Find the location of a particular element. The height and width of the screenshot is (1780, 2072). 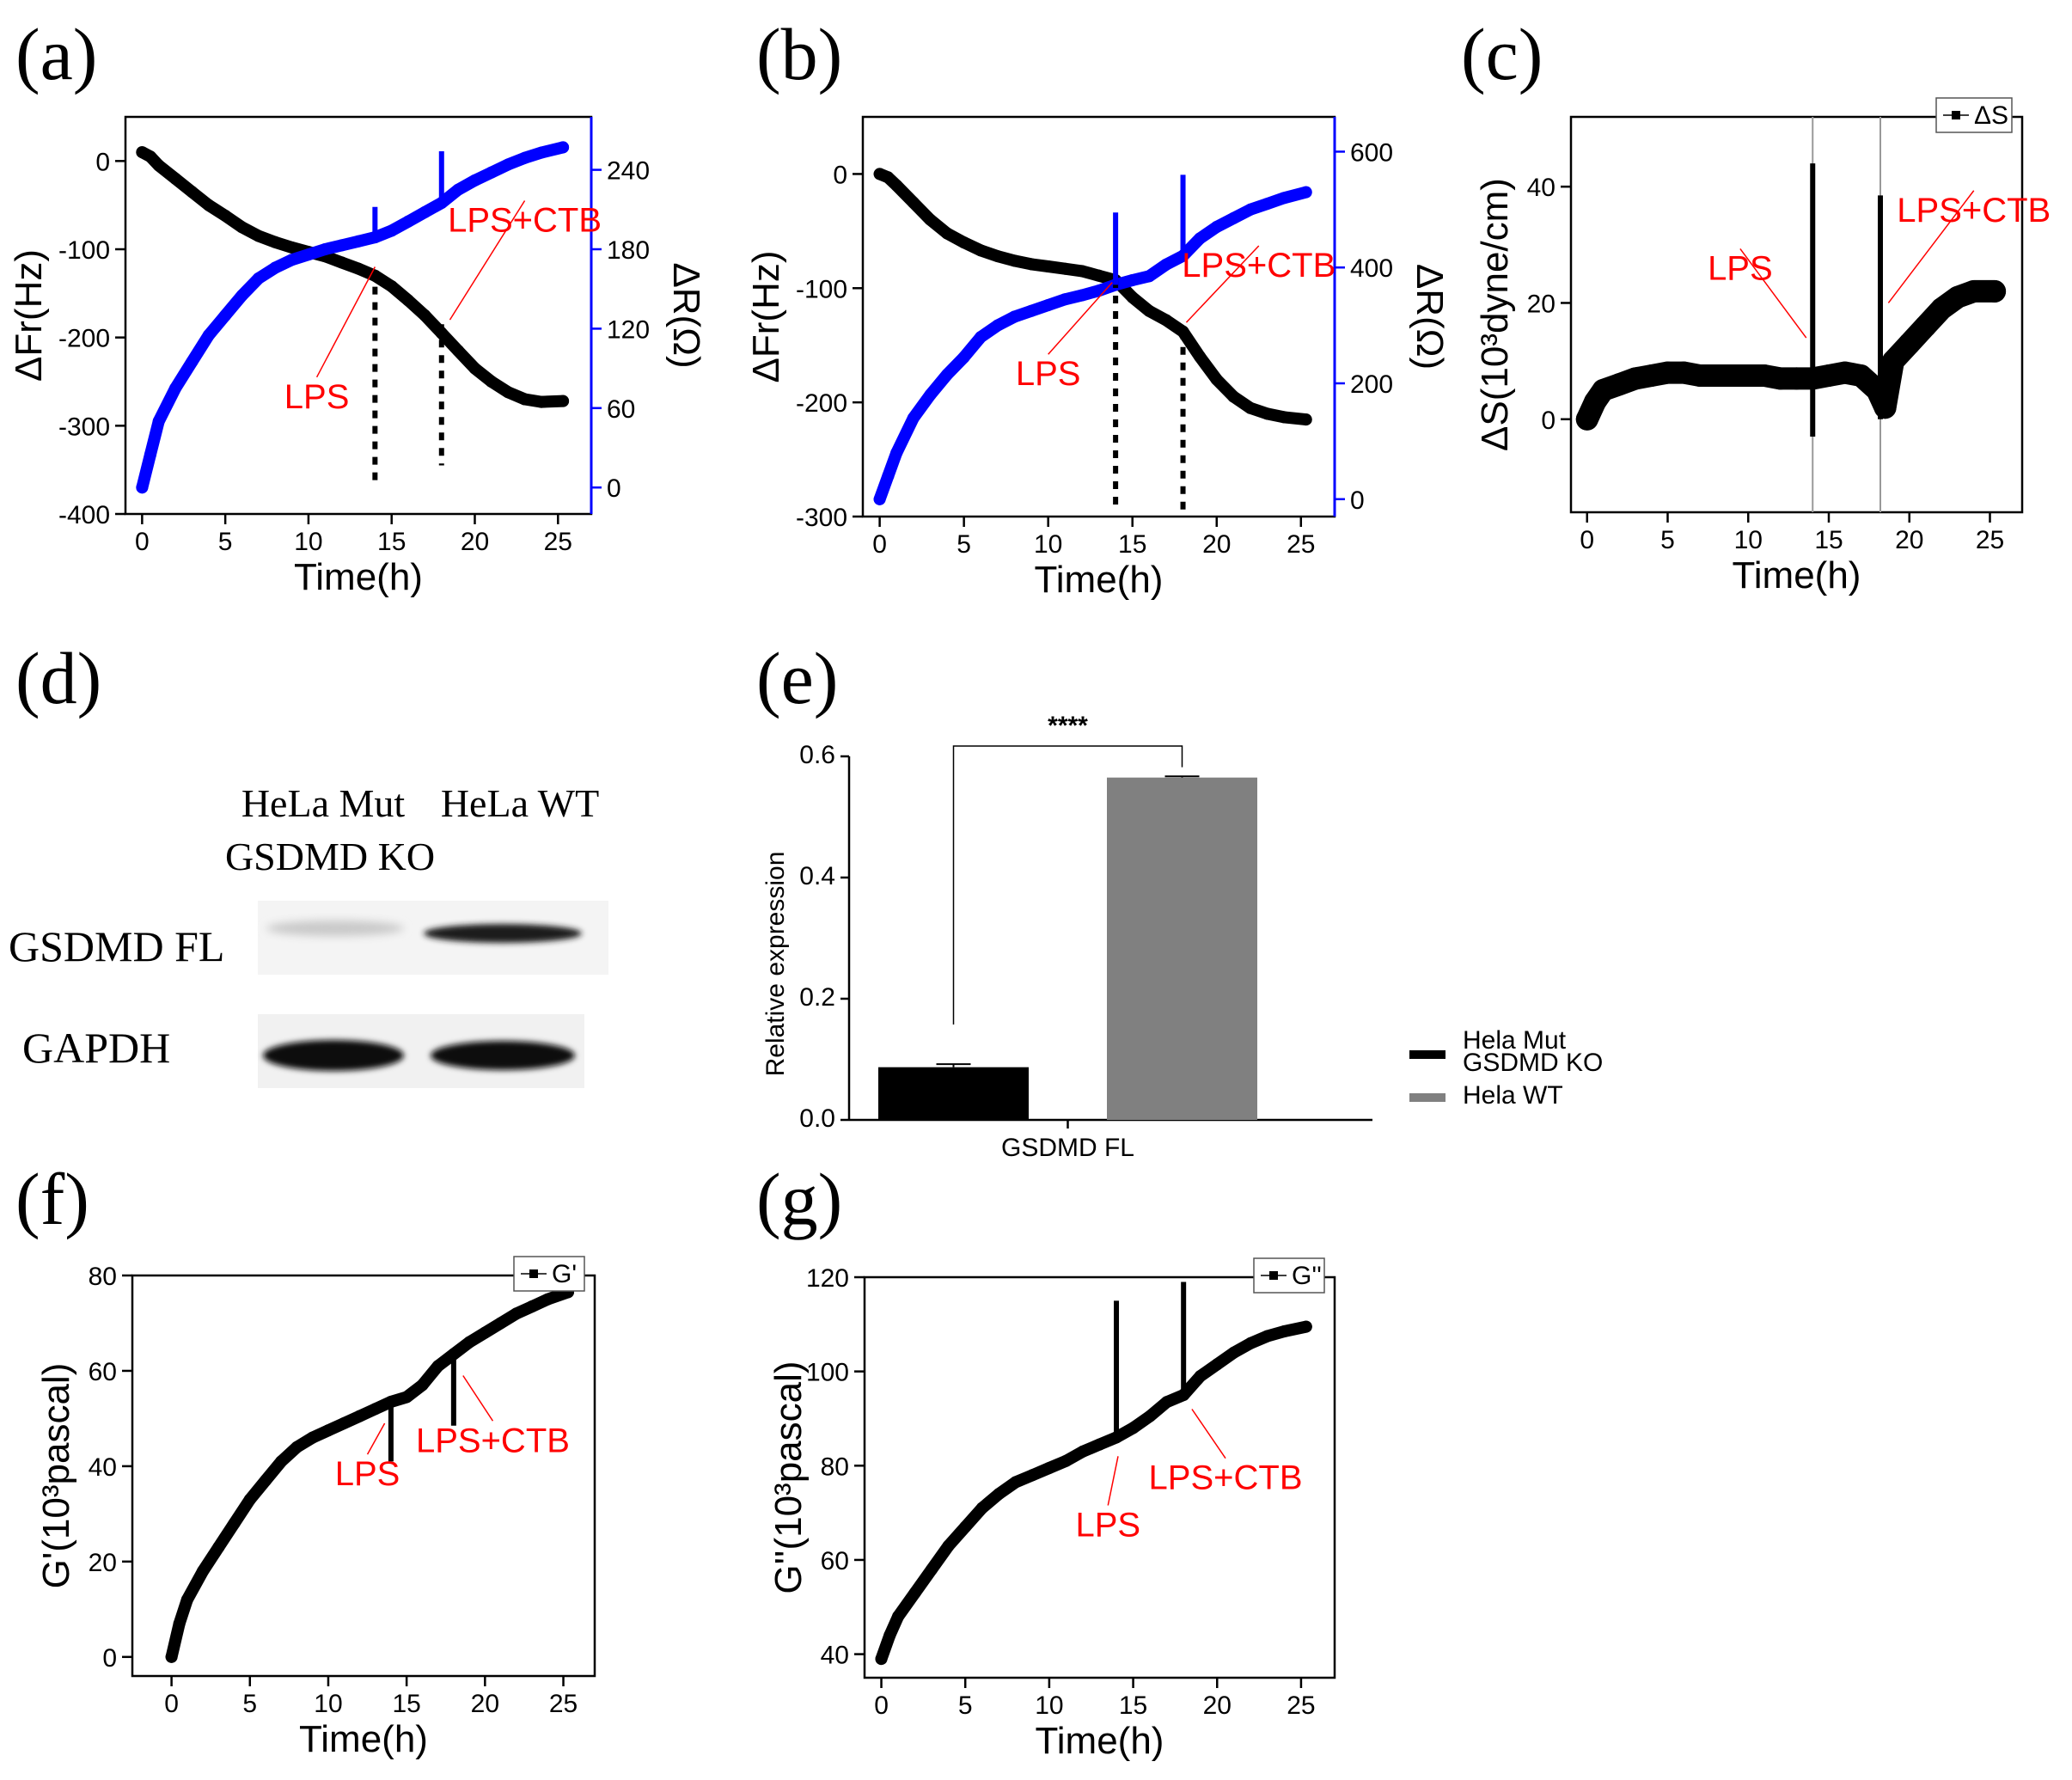

plot-frame is located at coordinates (358, 316).